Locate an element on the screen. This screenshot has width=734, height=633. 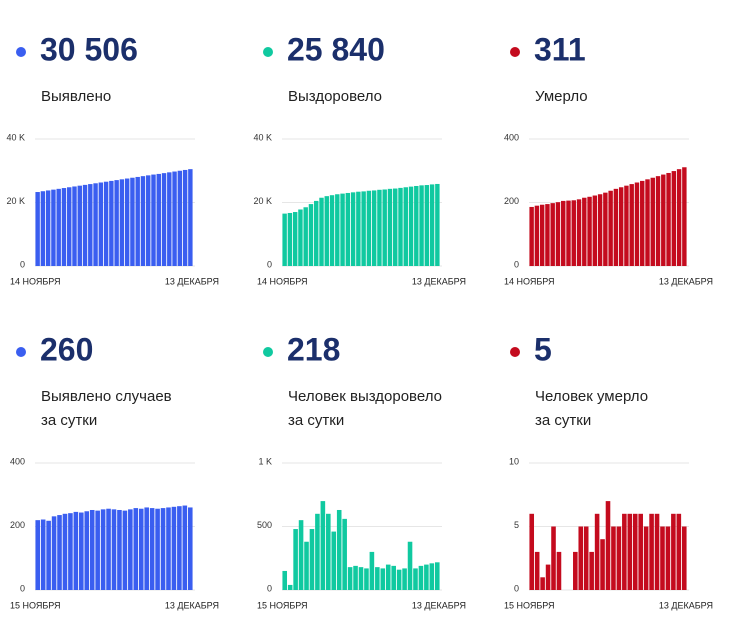
y-tick-label: 200 is located at coordinates (17, 525).